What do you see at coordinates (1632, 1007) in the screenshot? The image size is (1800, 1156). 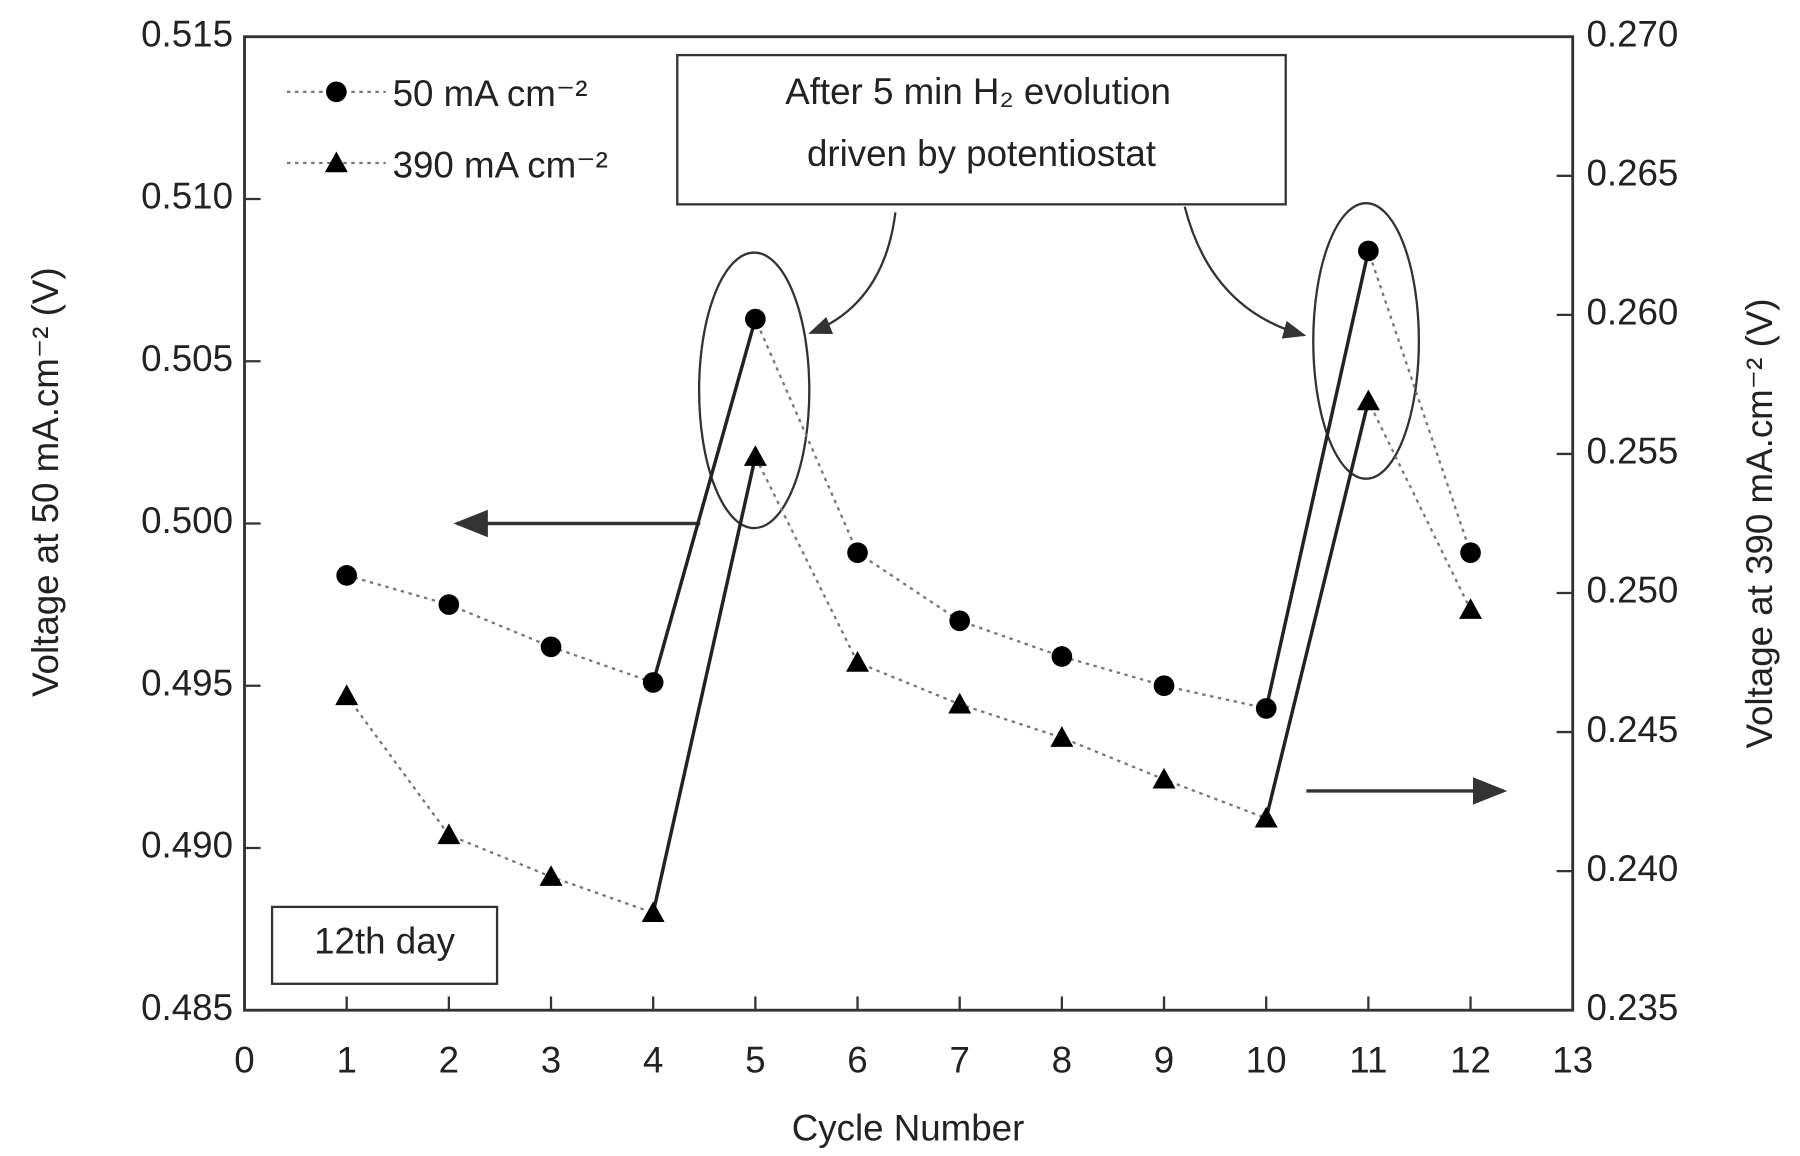 I see `y2-tick-label: 0.235` at bounding box center [1632, 1007].